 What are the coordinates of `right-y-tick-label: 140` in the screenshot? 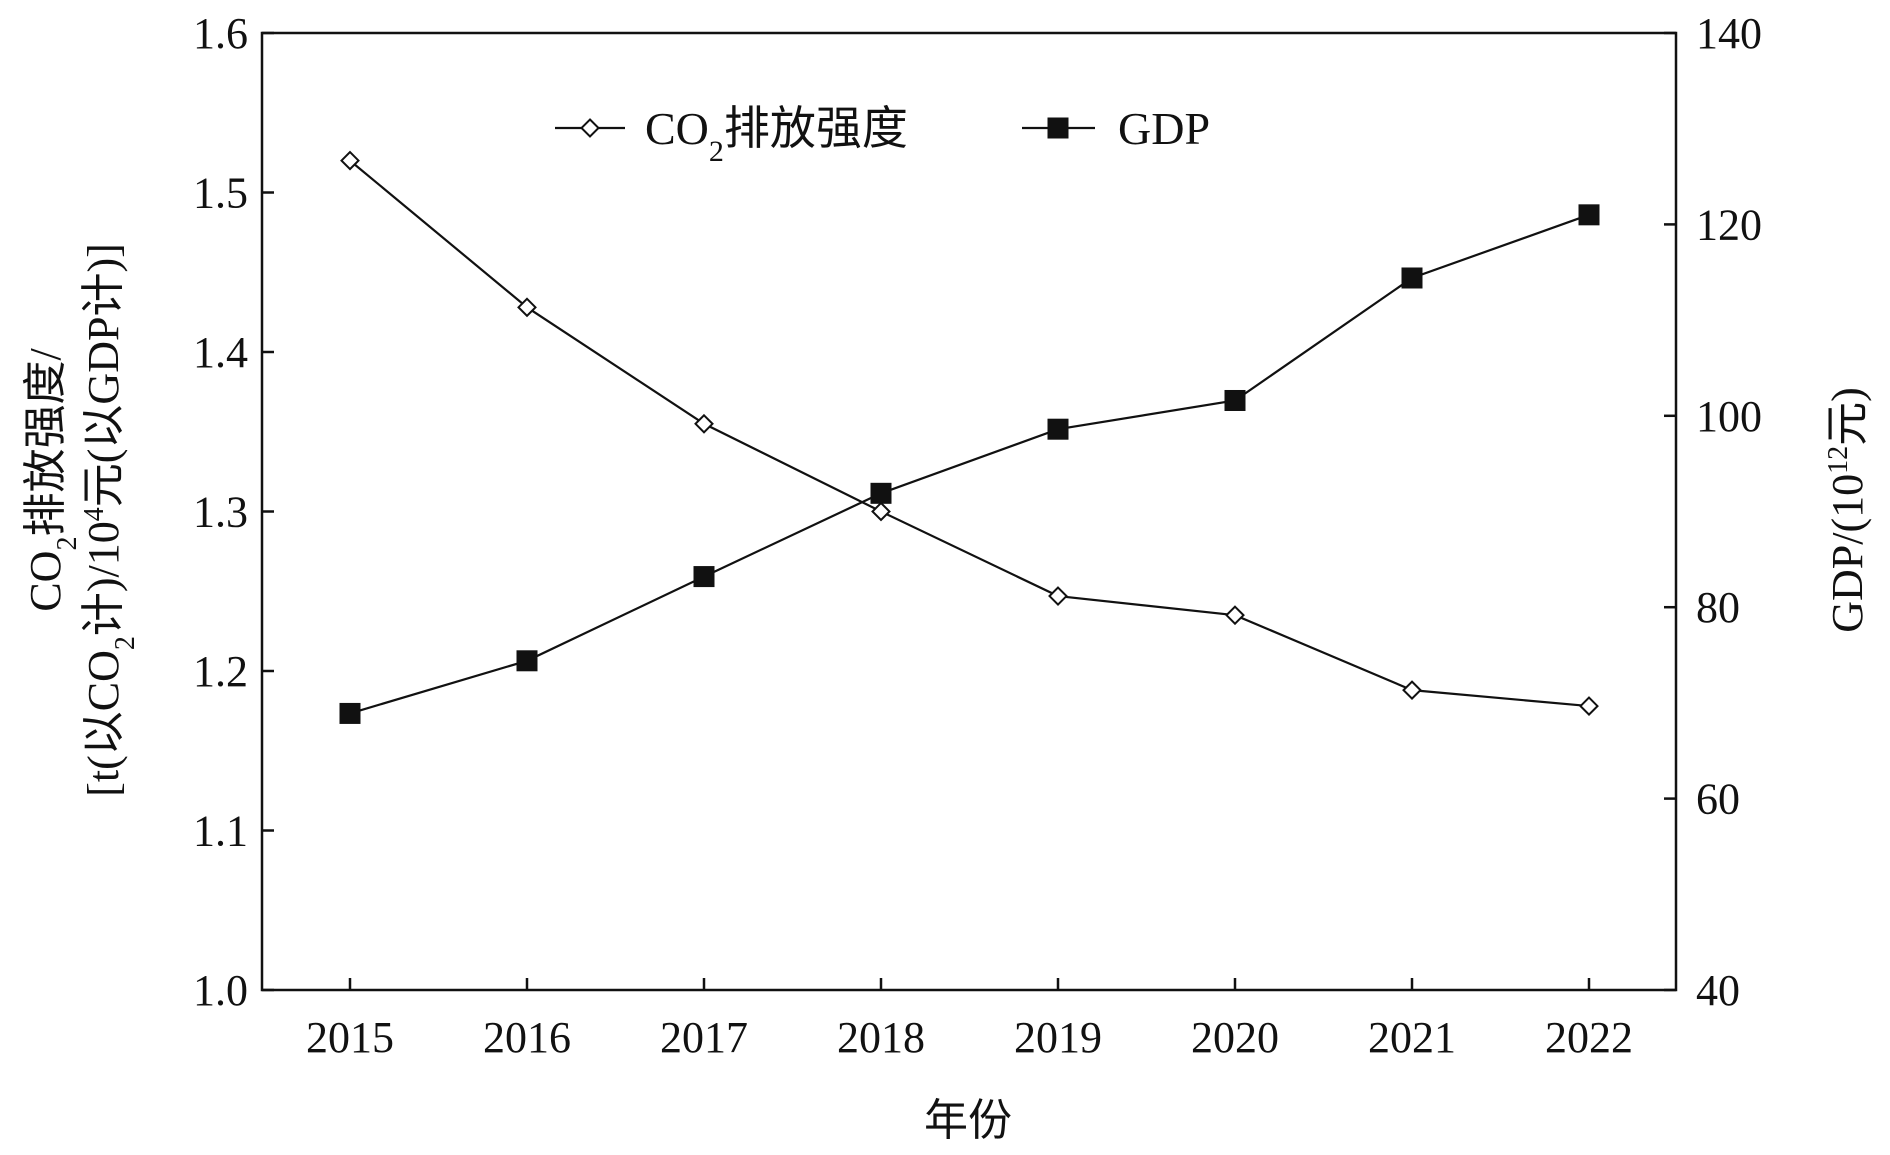 It's located at (1729, 33).